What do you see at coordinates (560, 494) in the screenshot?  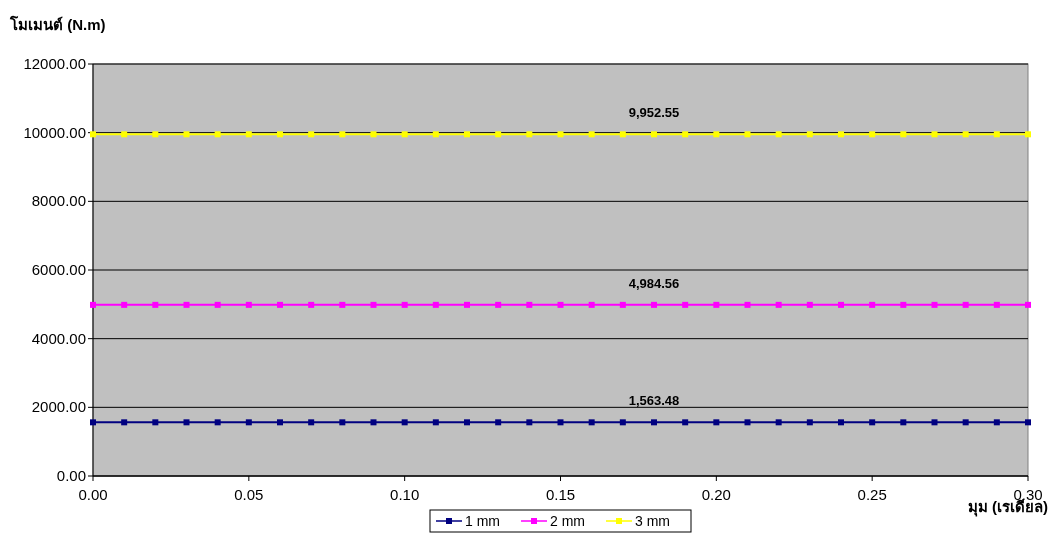 I see `x-tick-label: 0.15` at bounding box center [560, 494].